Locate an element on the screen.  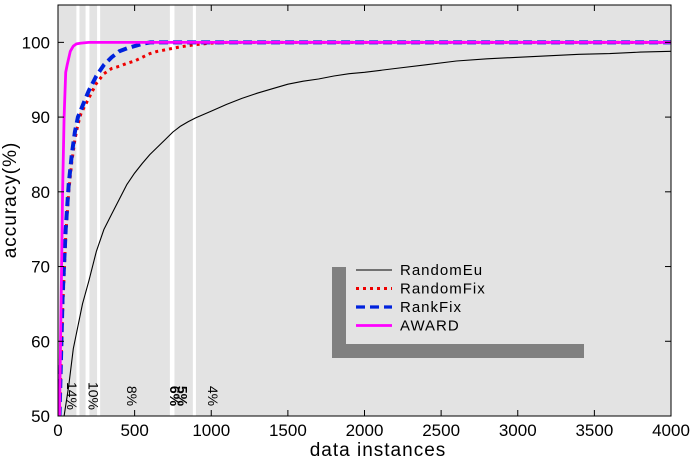
y-tick-label: 100 is located at coordinates (36, 42).